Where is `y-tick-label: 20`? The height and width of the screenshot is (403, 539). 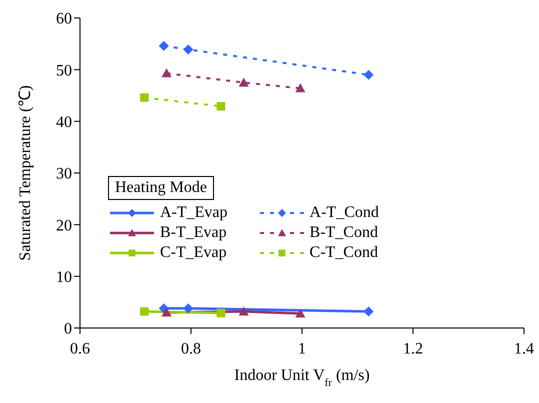
y-tick-label: 20 is located at coordinates (64, 225).